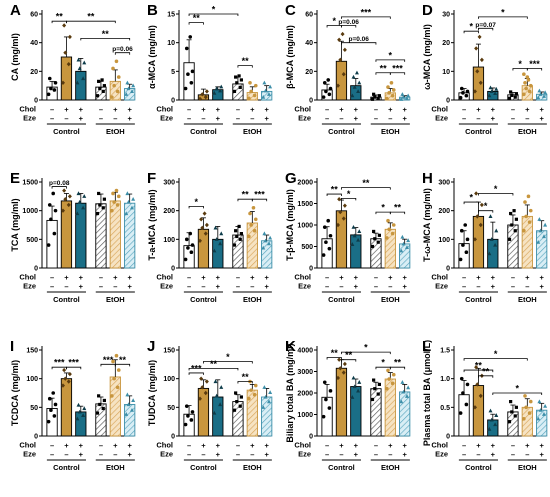 The image size is (550, 497). Describe the element at coordinates (152, 393) in the screenshot. I see `y-axis-label: TUDCA (mg/ml)` at that location.